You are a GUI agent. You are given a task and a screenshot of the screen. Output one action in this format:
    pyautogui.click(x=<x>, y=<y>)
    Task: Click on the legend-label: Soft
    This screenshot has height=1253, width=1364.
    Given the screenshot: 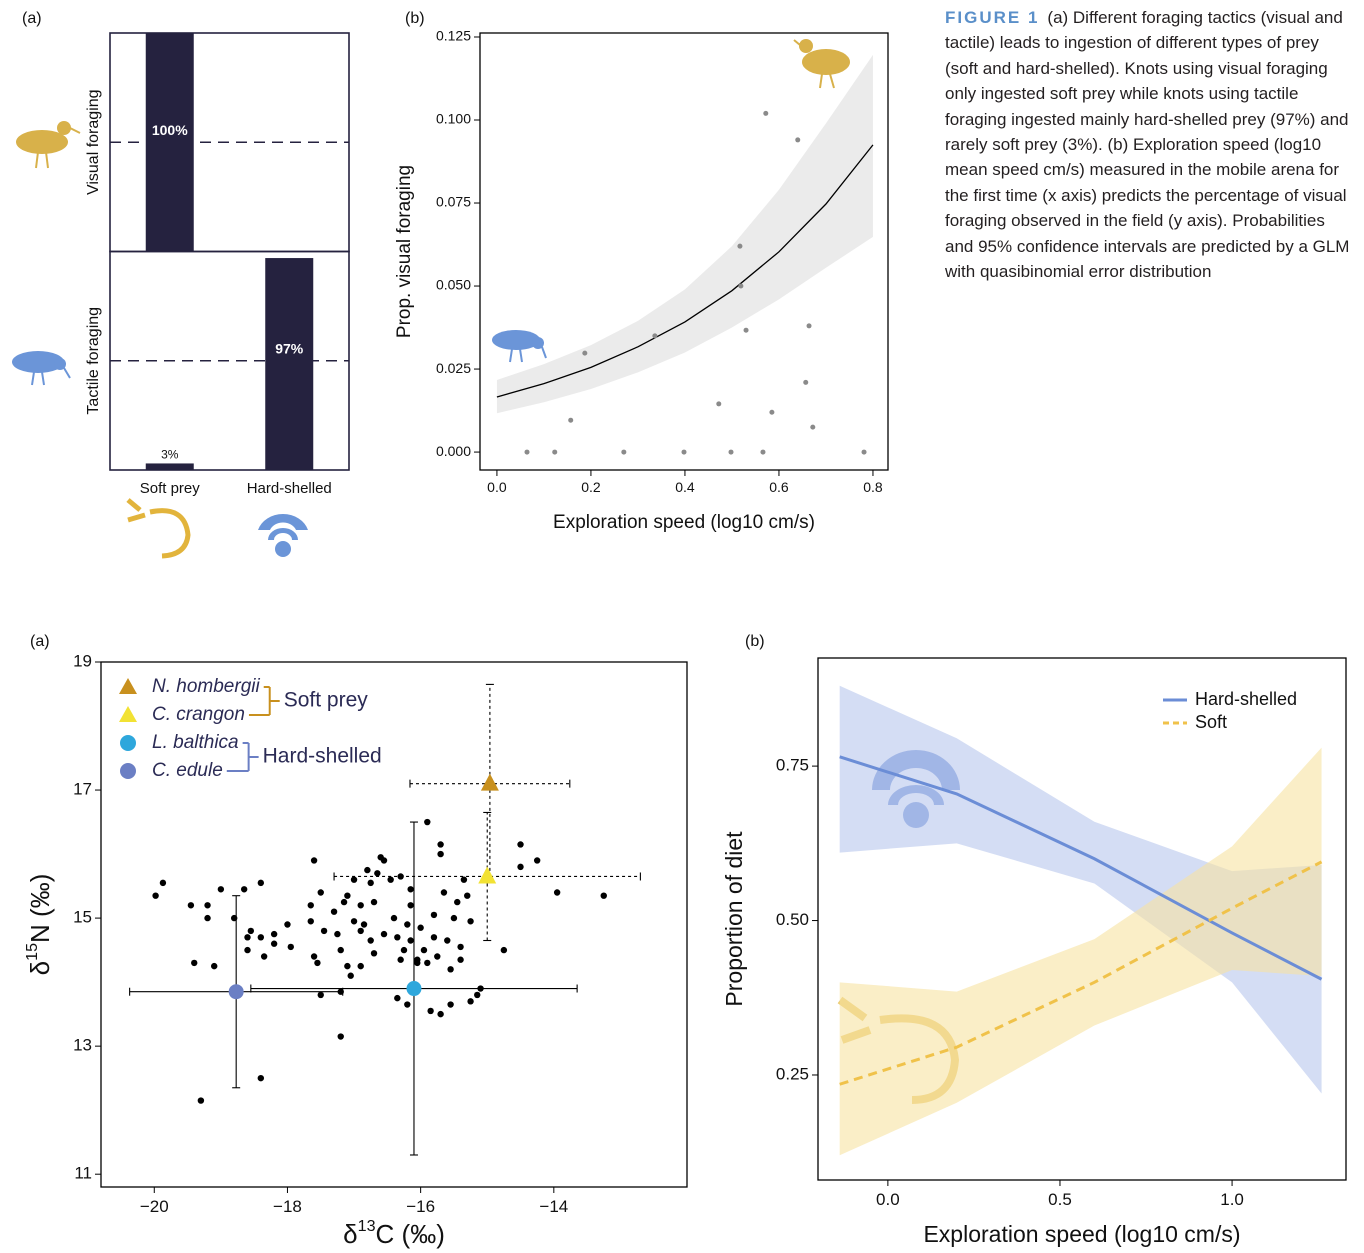 What is the action you would take?
    pyautogui.click(x=1211, y=722)
    